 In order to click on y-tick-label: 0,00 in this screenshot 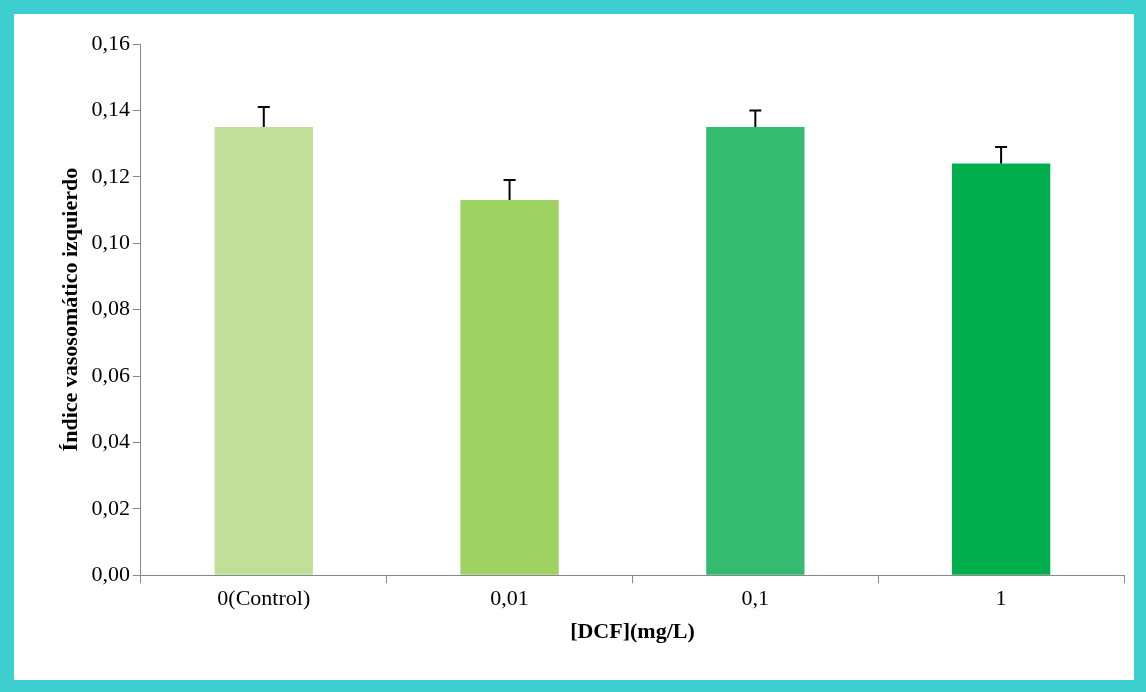, I will do `click(110, 573)`.